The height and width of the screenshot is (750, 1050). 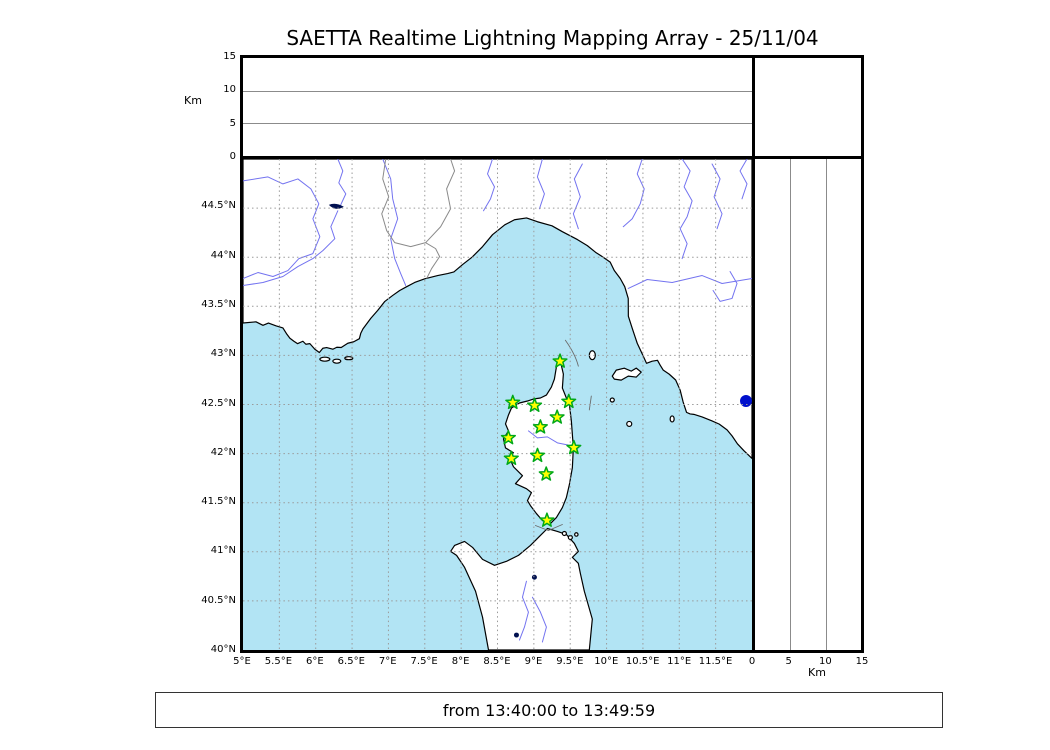 What do you see at coordinates (672, 419) in the screenshot?
I see `giglio-island` at bounding box center [672, 419].